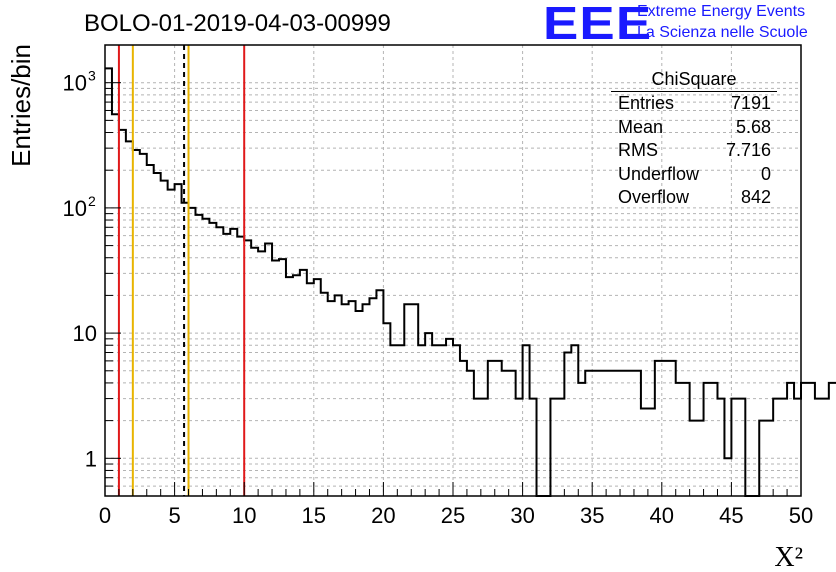 The height and width of the screenshot is (572, 836). Describe the element at coordinates (662, 515) in the screenshot. I see `x-tick-label: 40` at that location.